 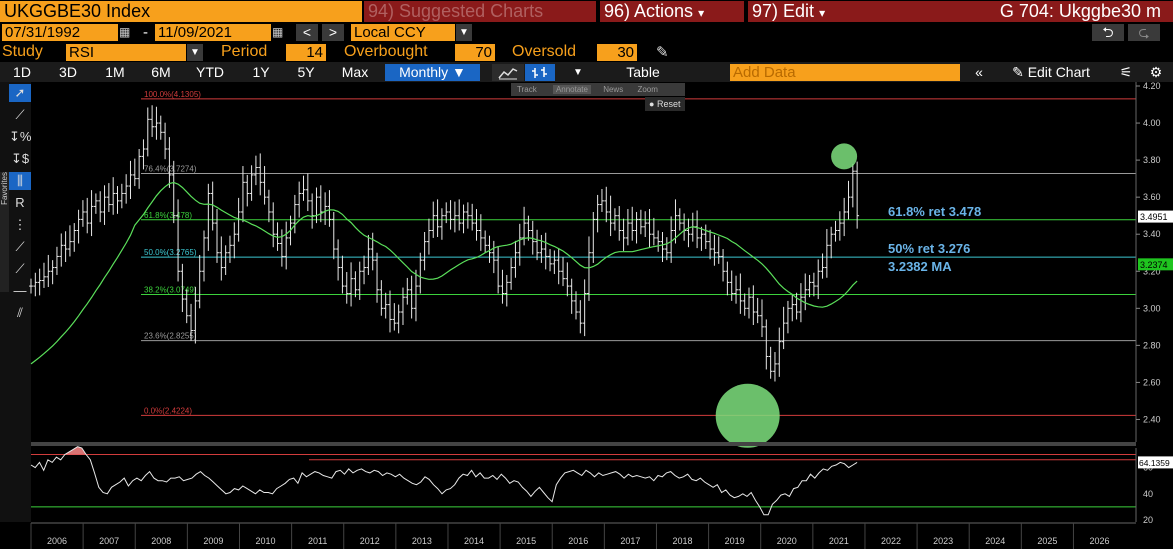 What do you see at coordinates (22, 72) in the screenshot?
I see `tab-1d: 1D` at bounding box center [22, 72].